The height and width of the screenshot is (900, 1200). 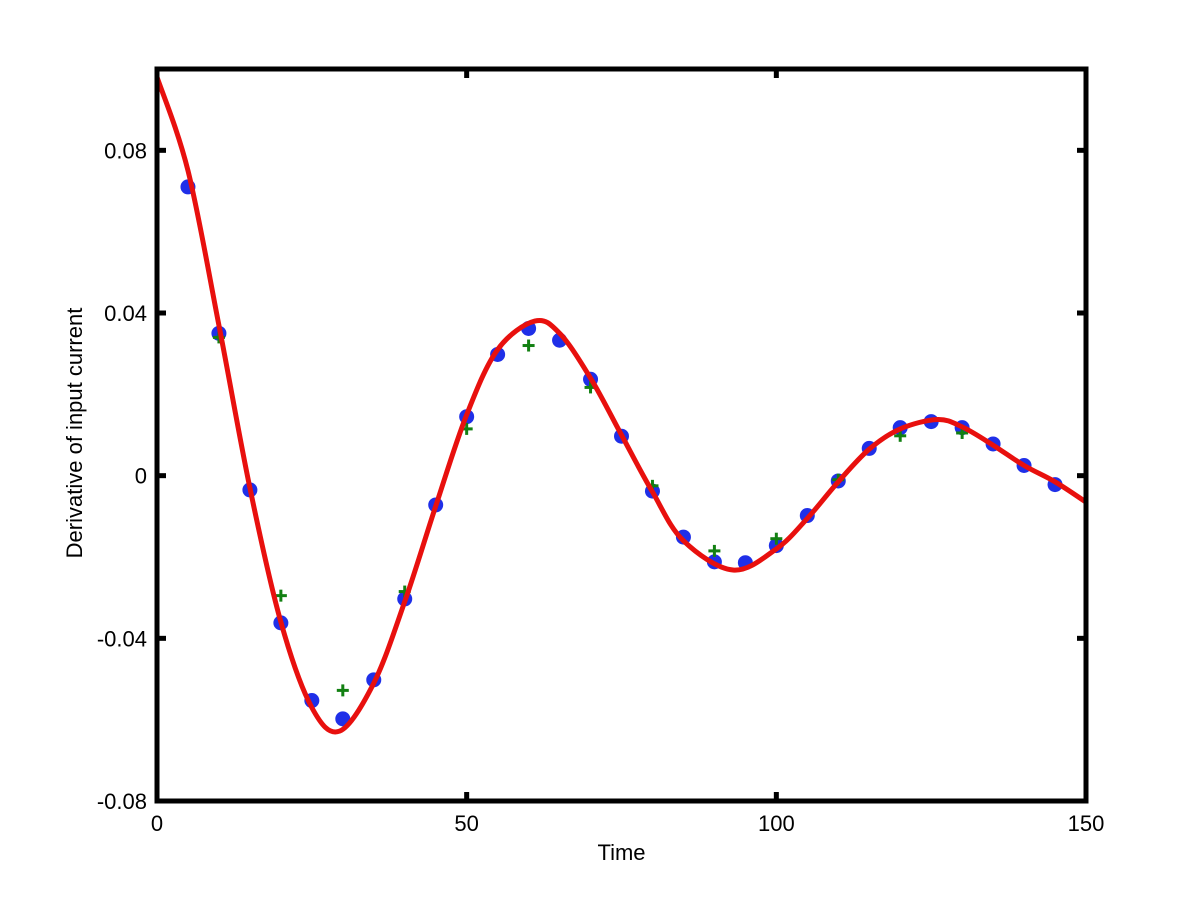 What do you see at coordinates (74, 433) in the screenshot?
I see `y-axis-label: Derivative of input current` at bounding box center [74, 433].